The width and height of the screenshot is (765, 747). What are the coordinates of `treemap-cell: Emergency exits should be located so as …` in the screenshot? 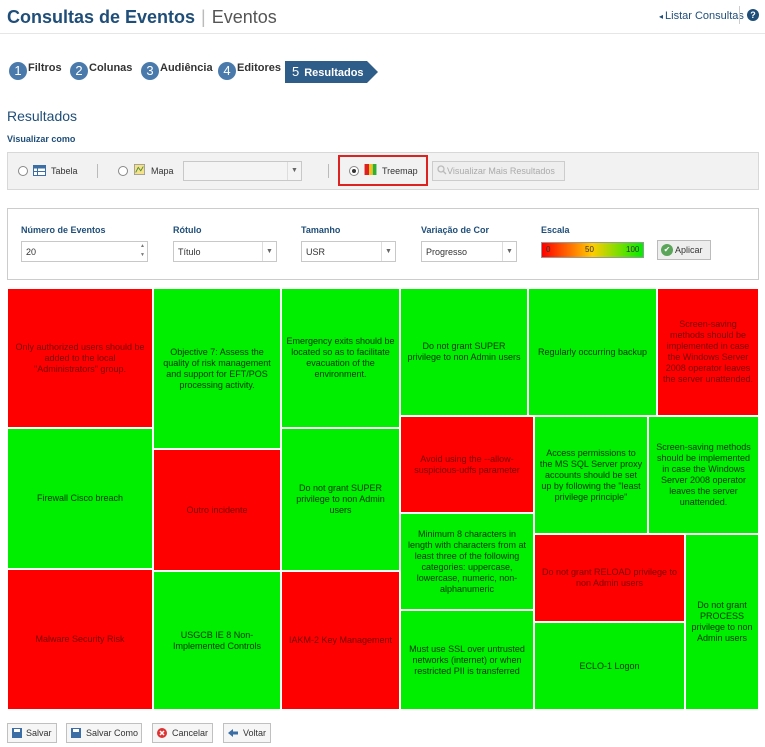 It's located at (340, 358).